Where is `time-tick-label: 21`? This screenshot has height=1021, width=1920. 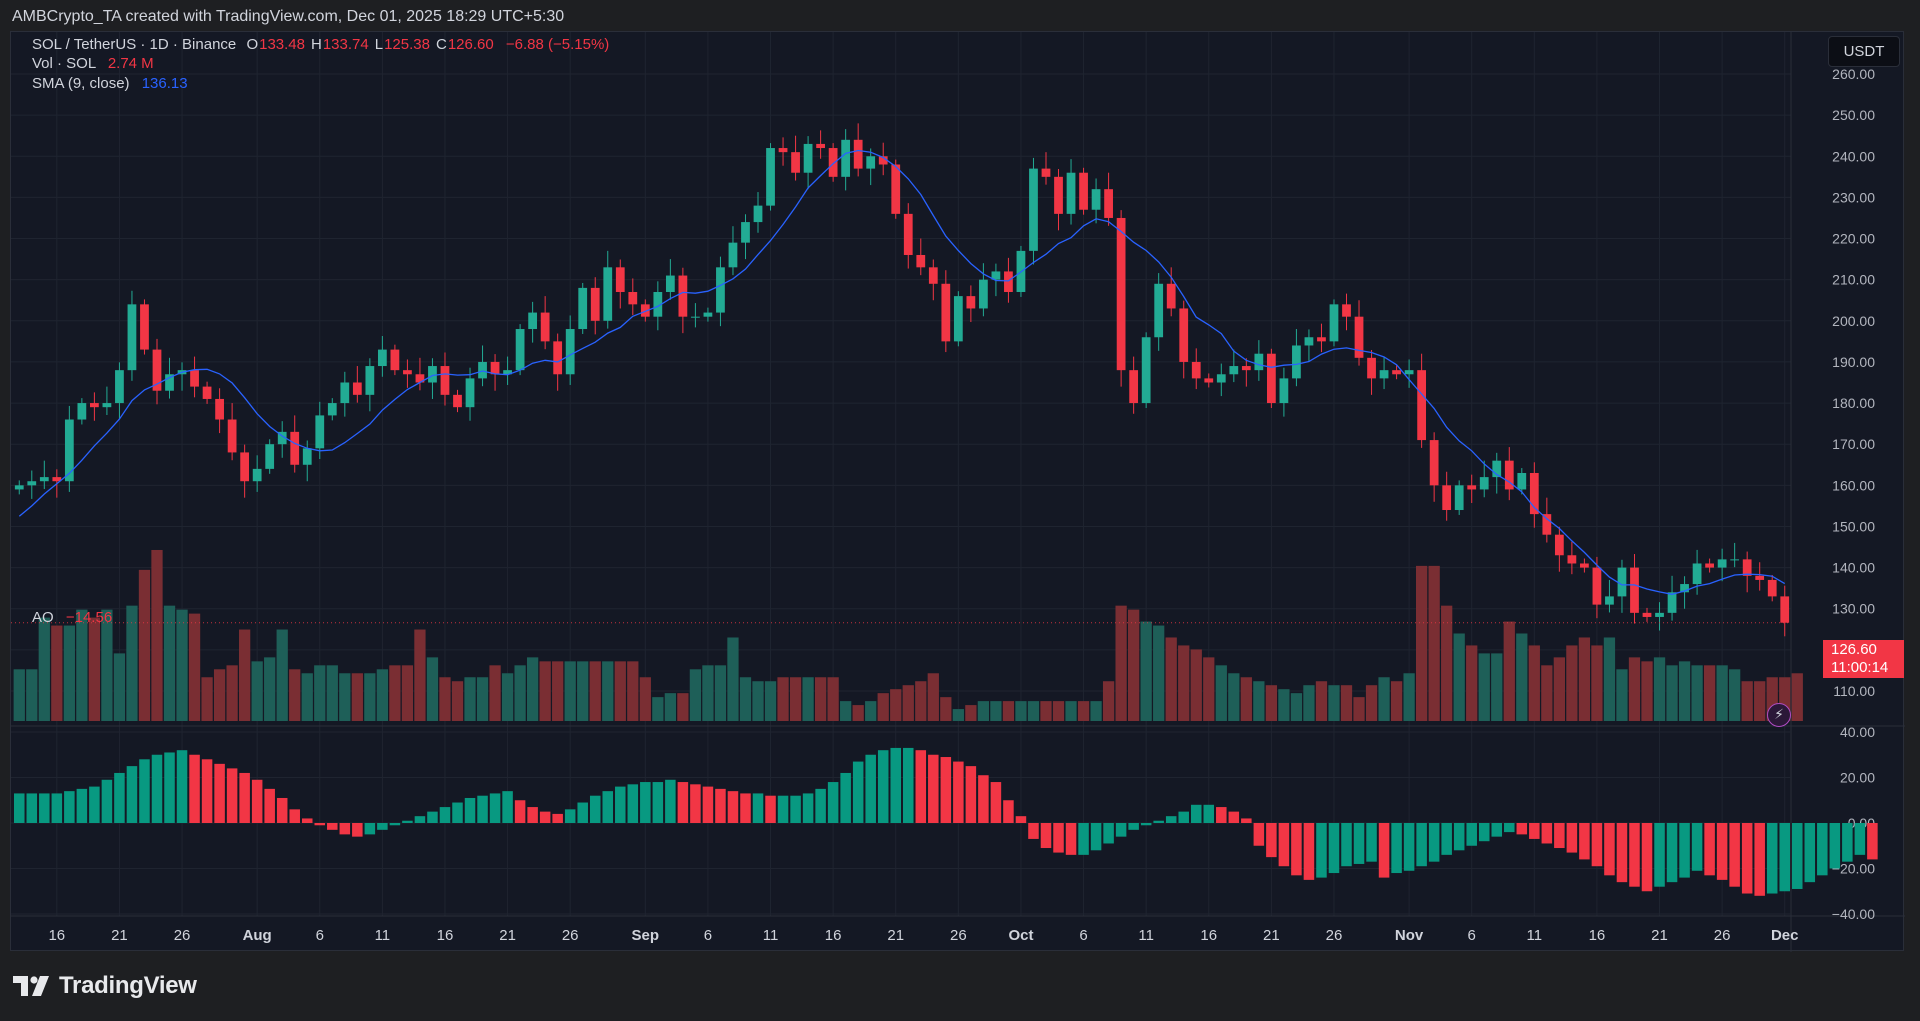
time-tick-label: 21 is located at coordinates (1271, 935).